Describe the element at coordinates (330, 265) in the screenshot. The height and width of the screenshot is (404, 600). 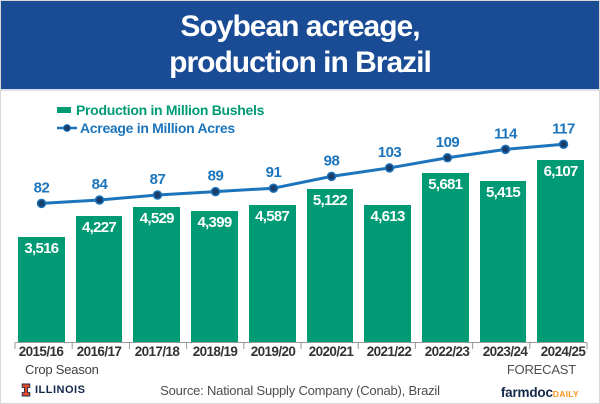
I see `production-bar: 5,122` at that location.